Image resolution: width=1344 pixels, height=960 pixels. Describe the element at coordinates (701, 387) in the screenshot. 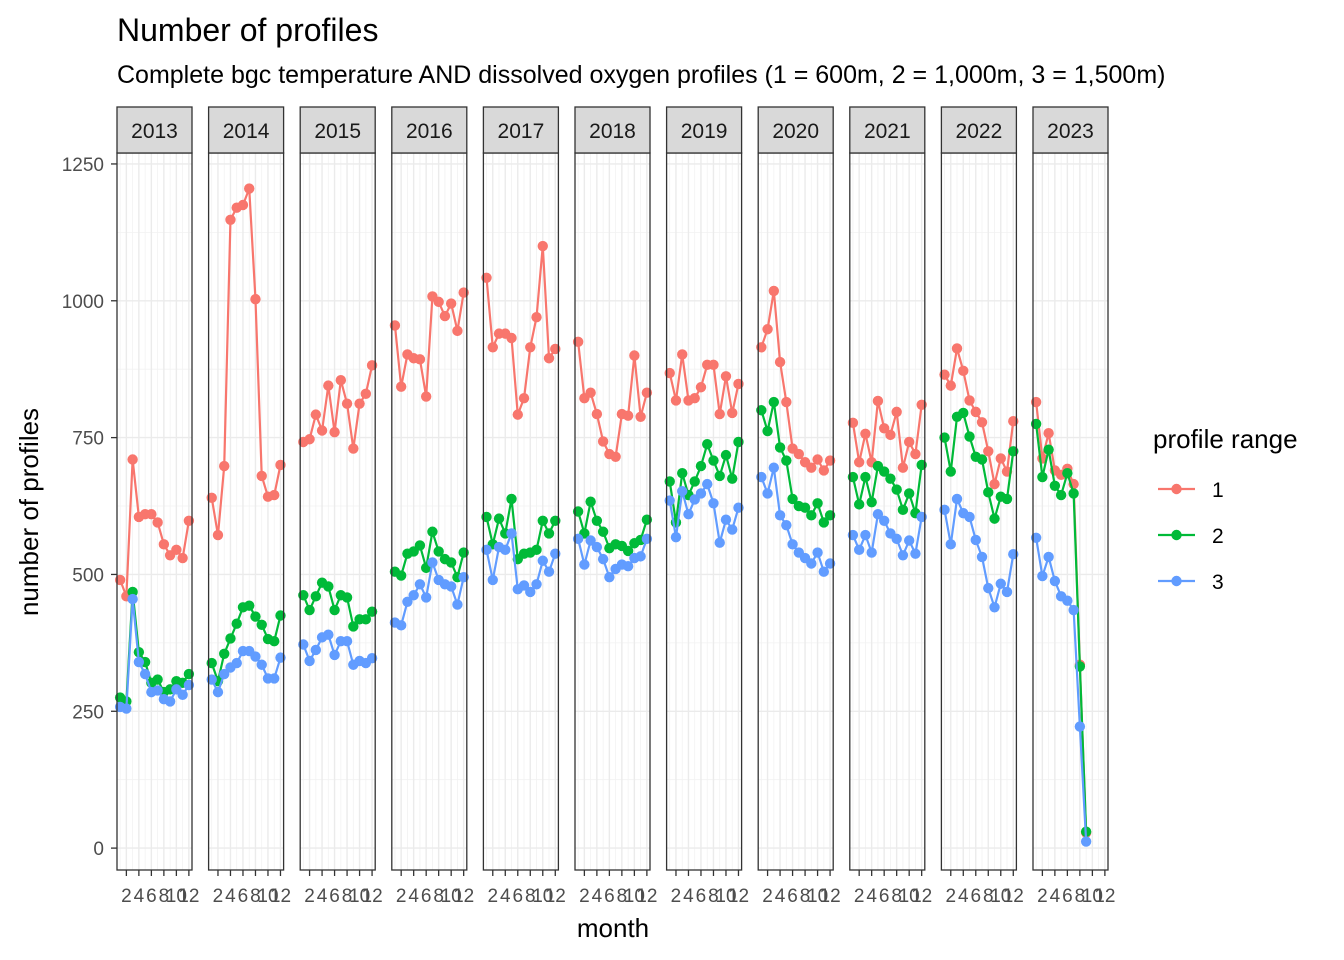

I see `data-point-1-2019-m6` at that location.